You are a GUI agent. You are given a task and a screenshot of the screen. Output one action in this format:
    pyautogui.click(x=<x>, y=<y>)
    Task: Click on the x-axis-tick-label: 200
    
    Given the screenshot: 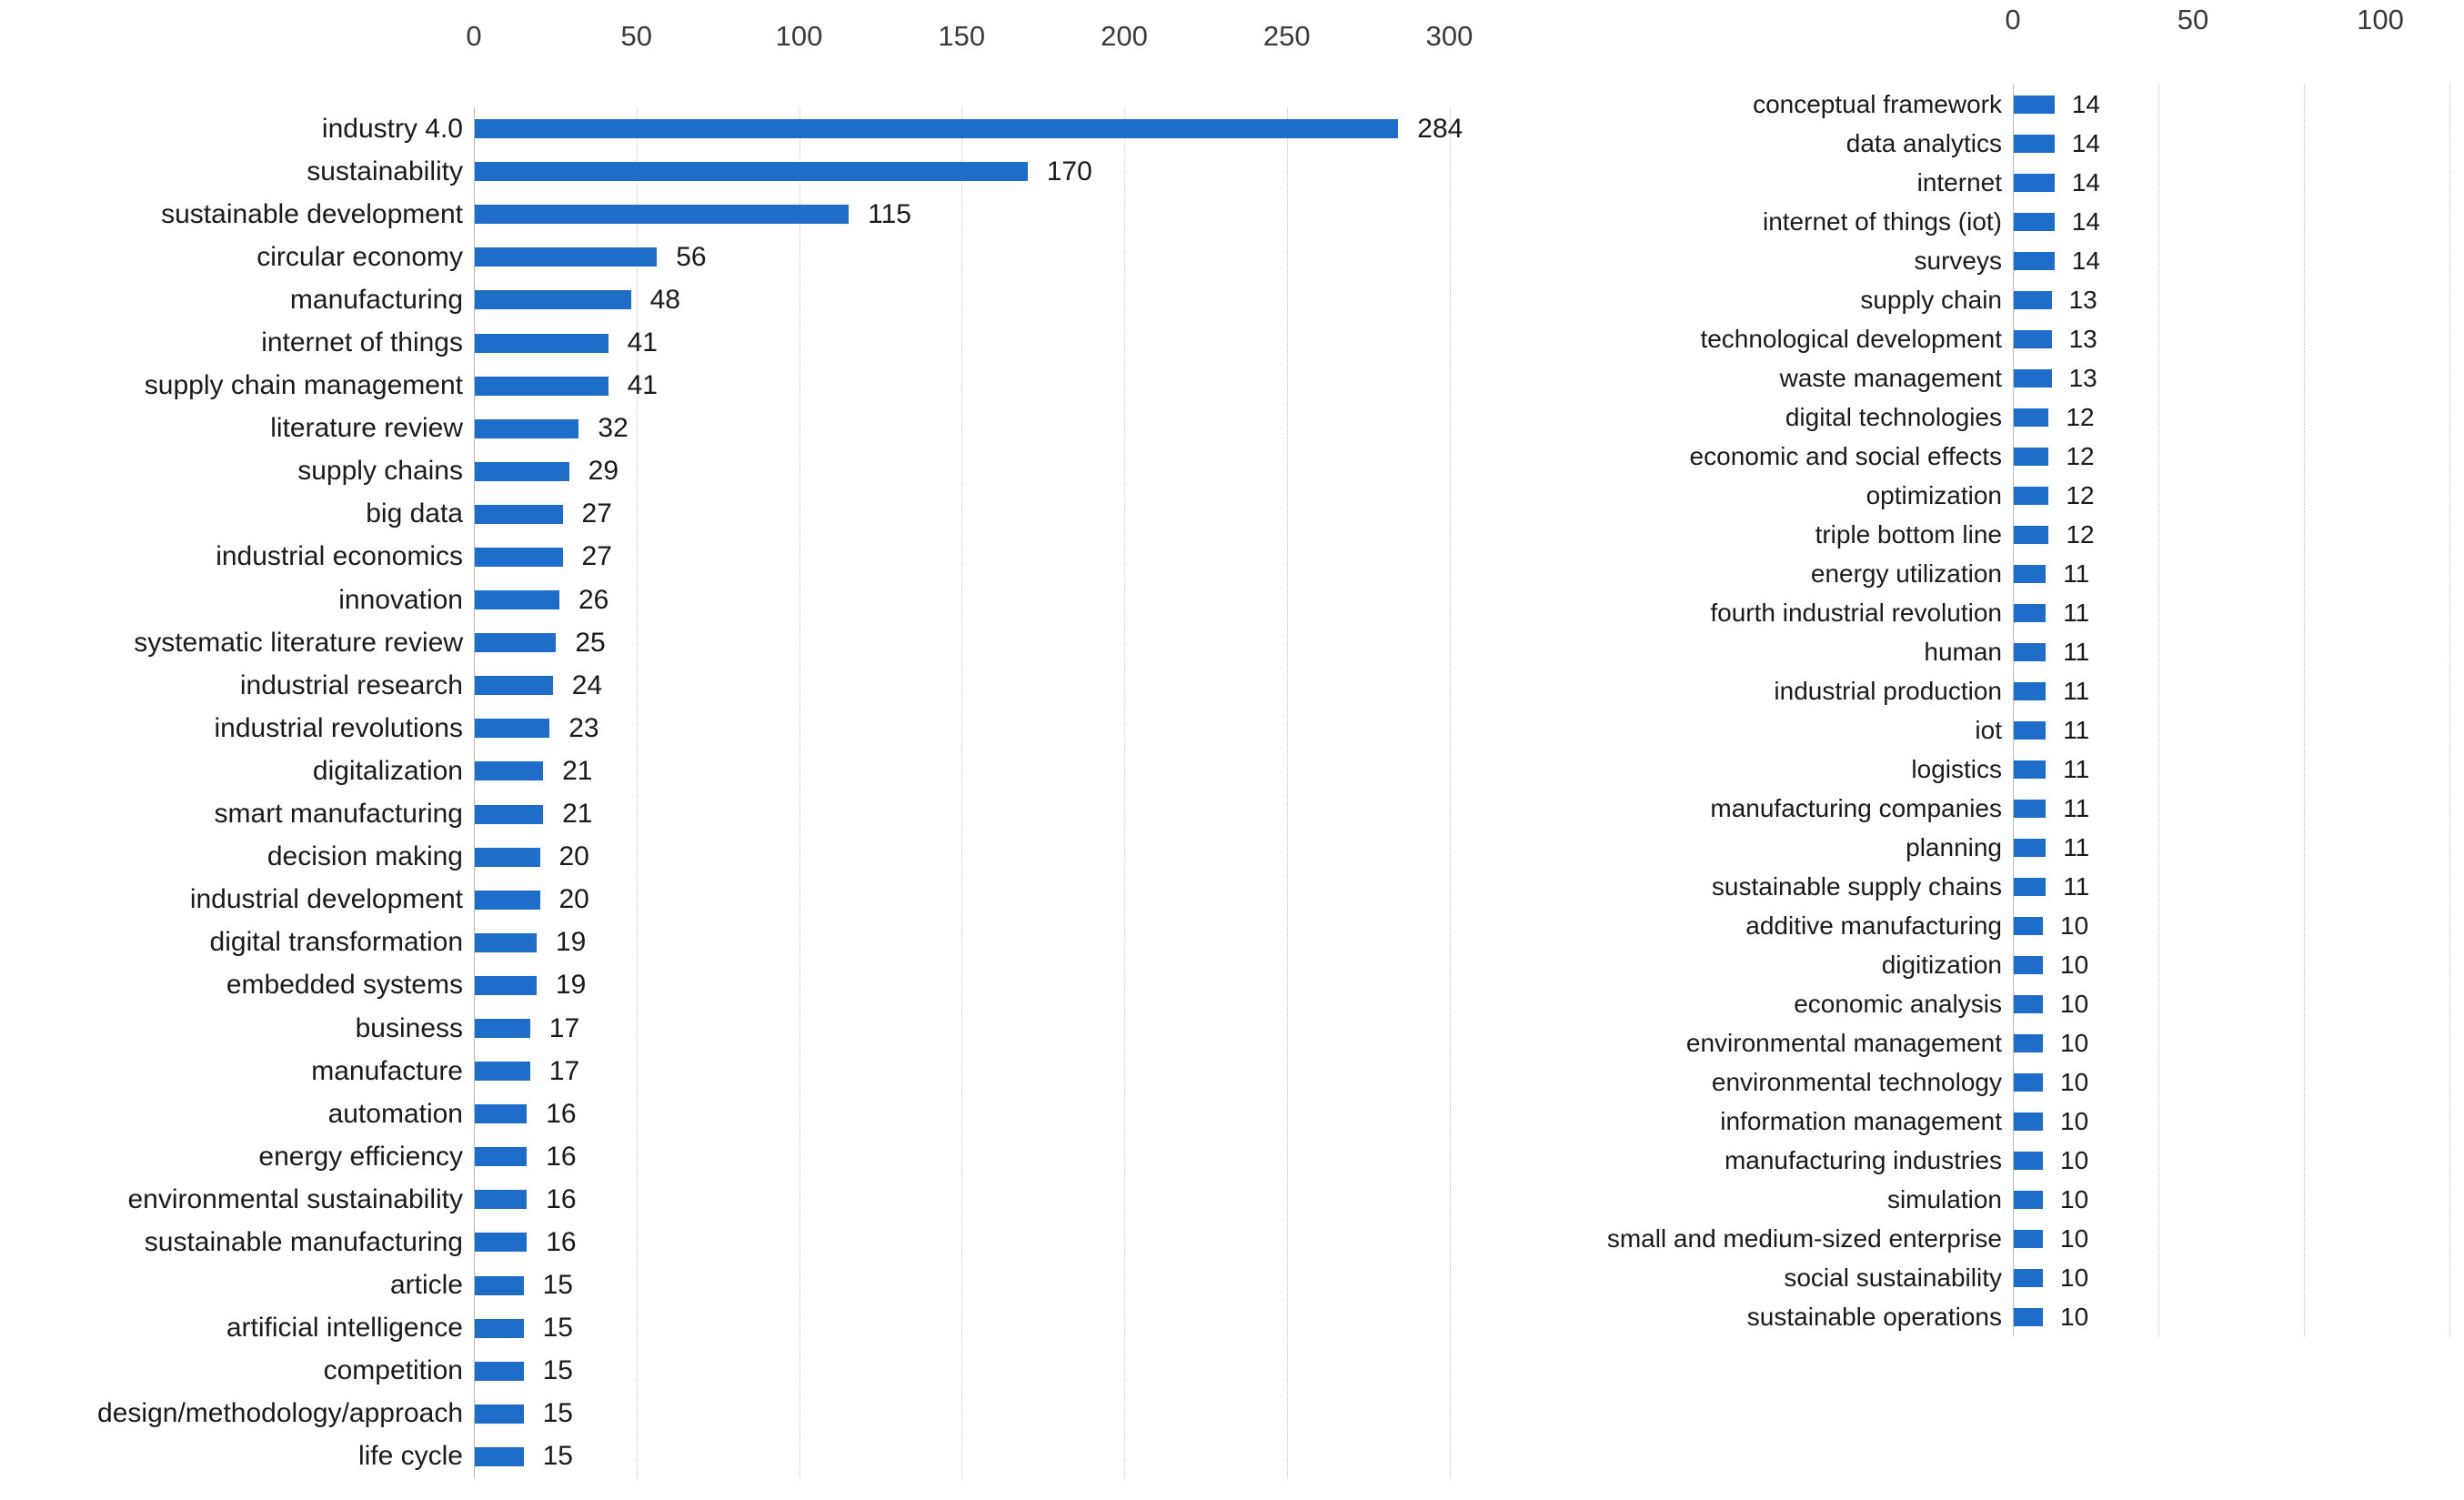 What is the action you would take?
    pyautogui.click(x=1124, y=36)
    